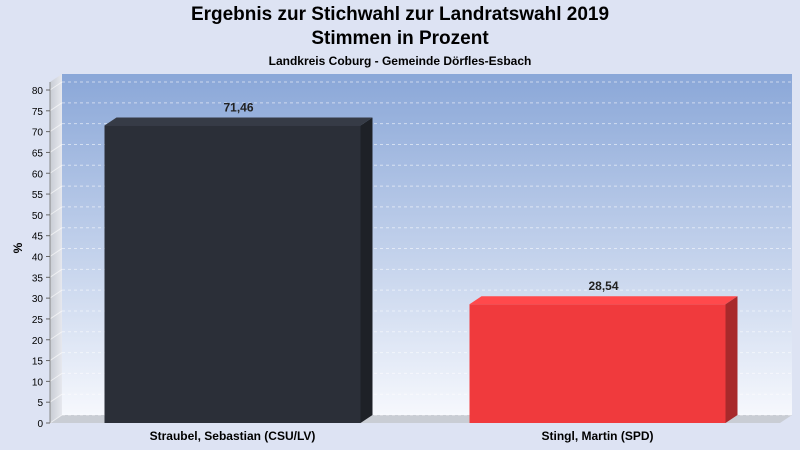 The image size is (800, 450). Describe the element at coordinates (597, 363) in the screenshot. I see `bar` at that location.